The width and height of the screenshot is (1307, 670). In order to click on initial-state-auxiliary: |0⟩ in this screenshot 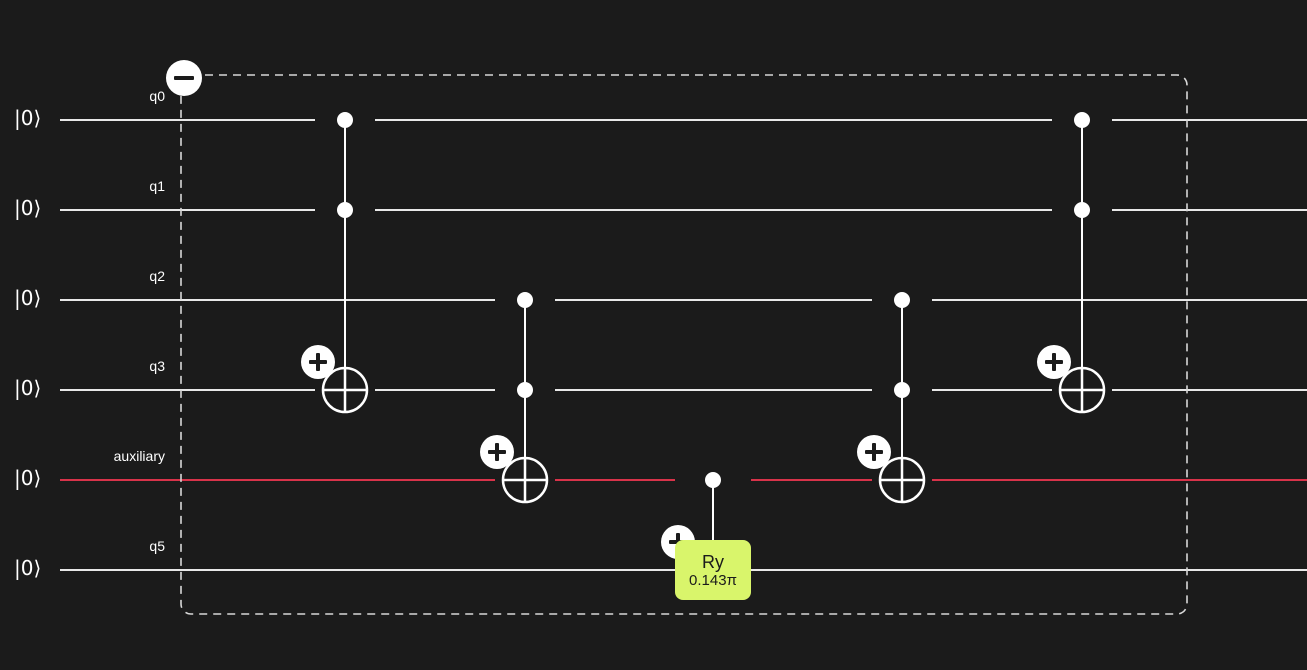, I will do `click(28, 478)`.